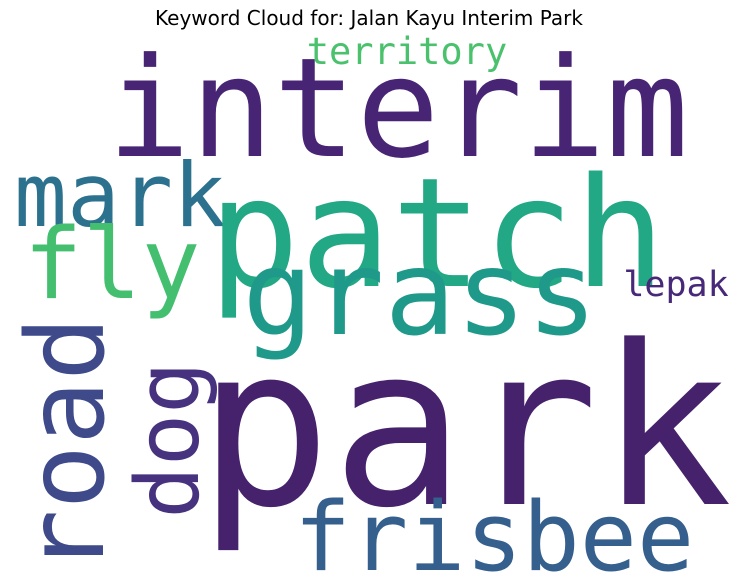  Describe the element at coordinates (407, 51) in the screenshot. I see `word-territory: territory` at that location.